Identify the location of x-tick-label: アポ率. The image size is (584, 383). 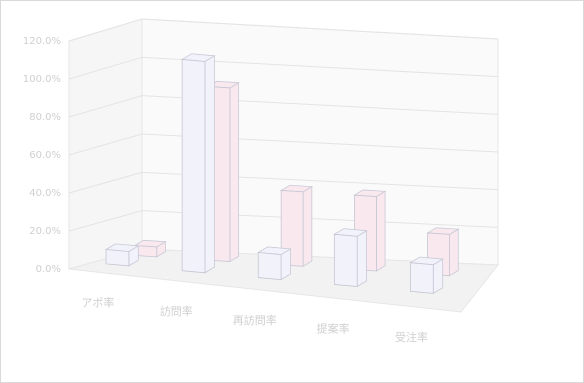
(97, 303).